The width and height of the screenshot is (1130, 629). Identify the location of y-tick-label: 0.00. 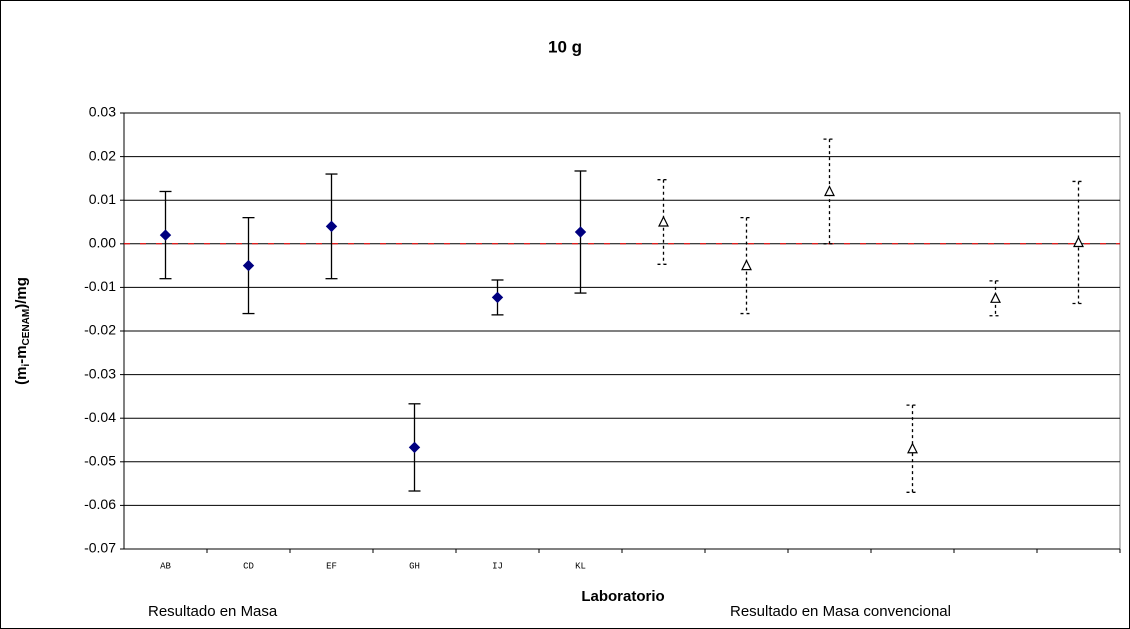
(102, 243).